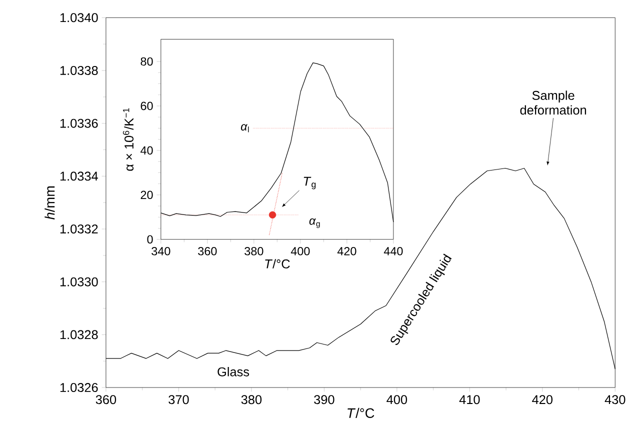  Describe the element at coordinates (79, 334) in the screenshot. I see `y-tick-label: 1.0328` at that location.